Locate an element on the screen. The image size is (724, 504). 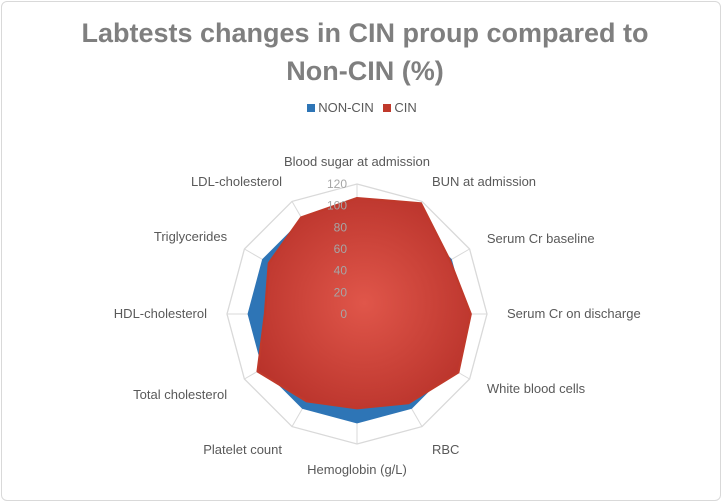
legend-item-non-cin: NON-CIN is located at coordinates (340, 107).